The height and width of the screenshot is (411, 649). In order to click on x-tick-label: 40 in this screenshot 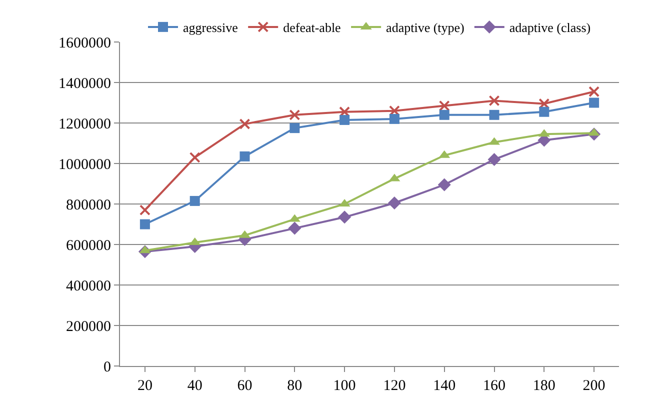, I will do `click(194, 386)`.